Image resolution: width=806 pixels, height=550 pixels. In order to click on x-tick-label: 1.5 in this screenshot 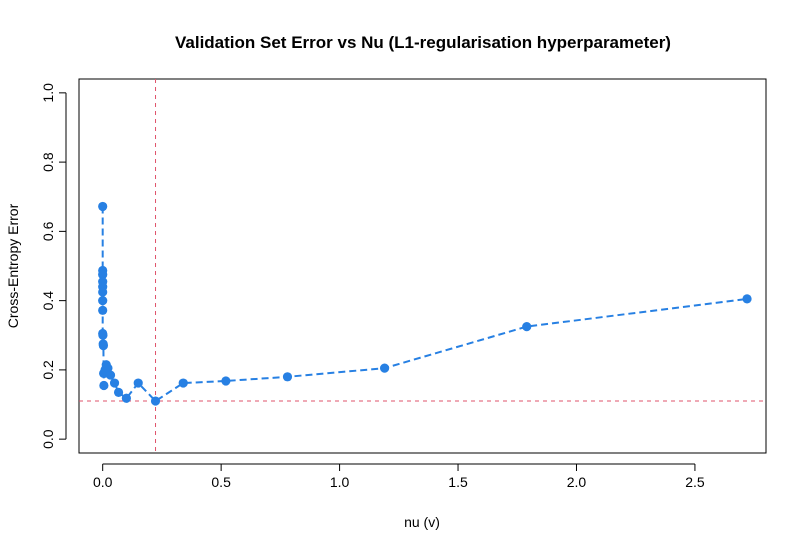, I will do `click(458, 482)`.